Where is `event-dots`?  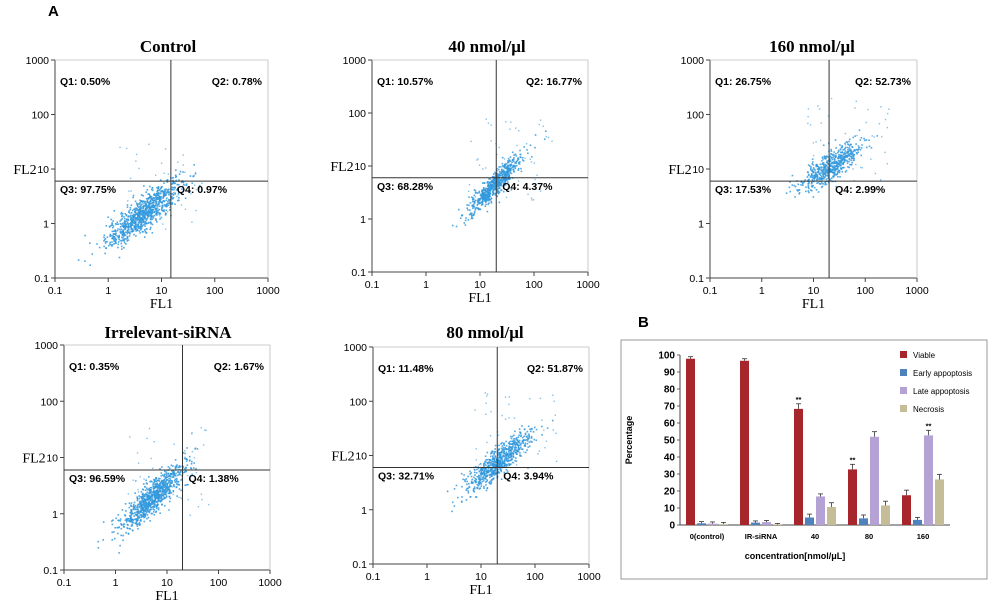 event-dots is located at coordinates (140, 204).